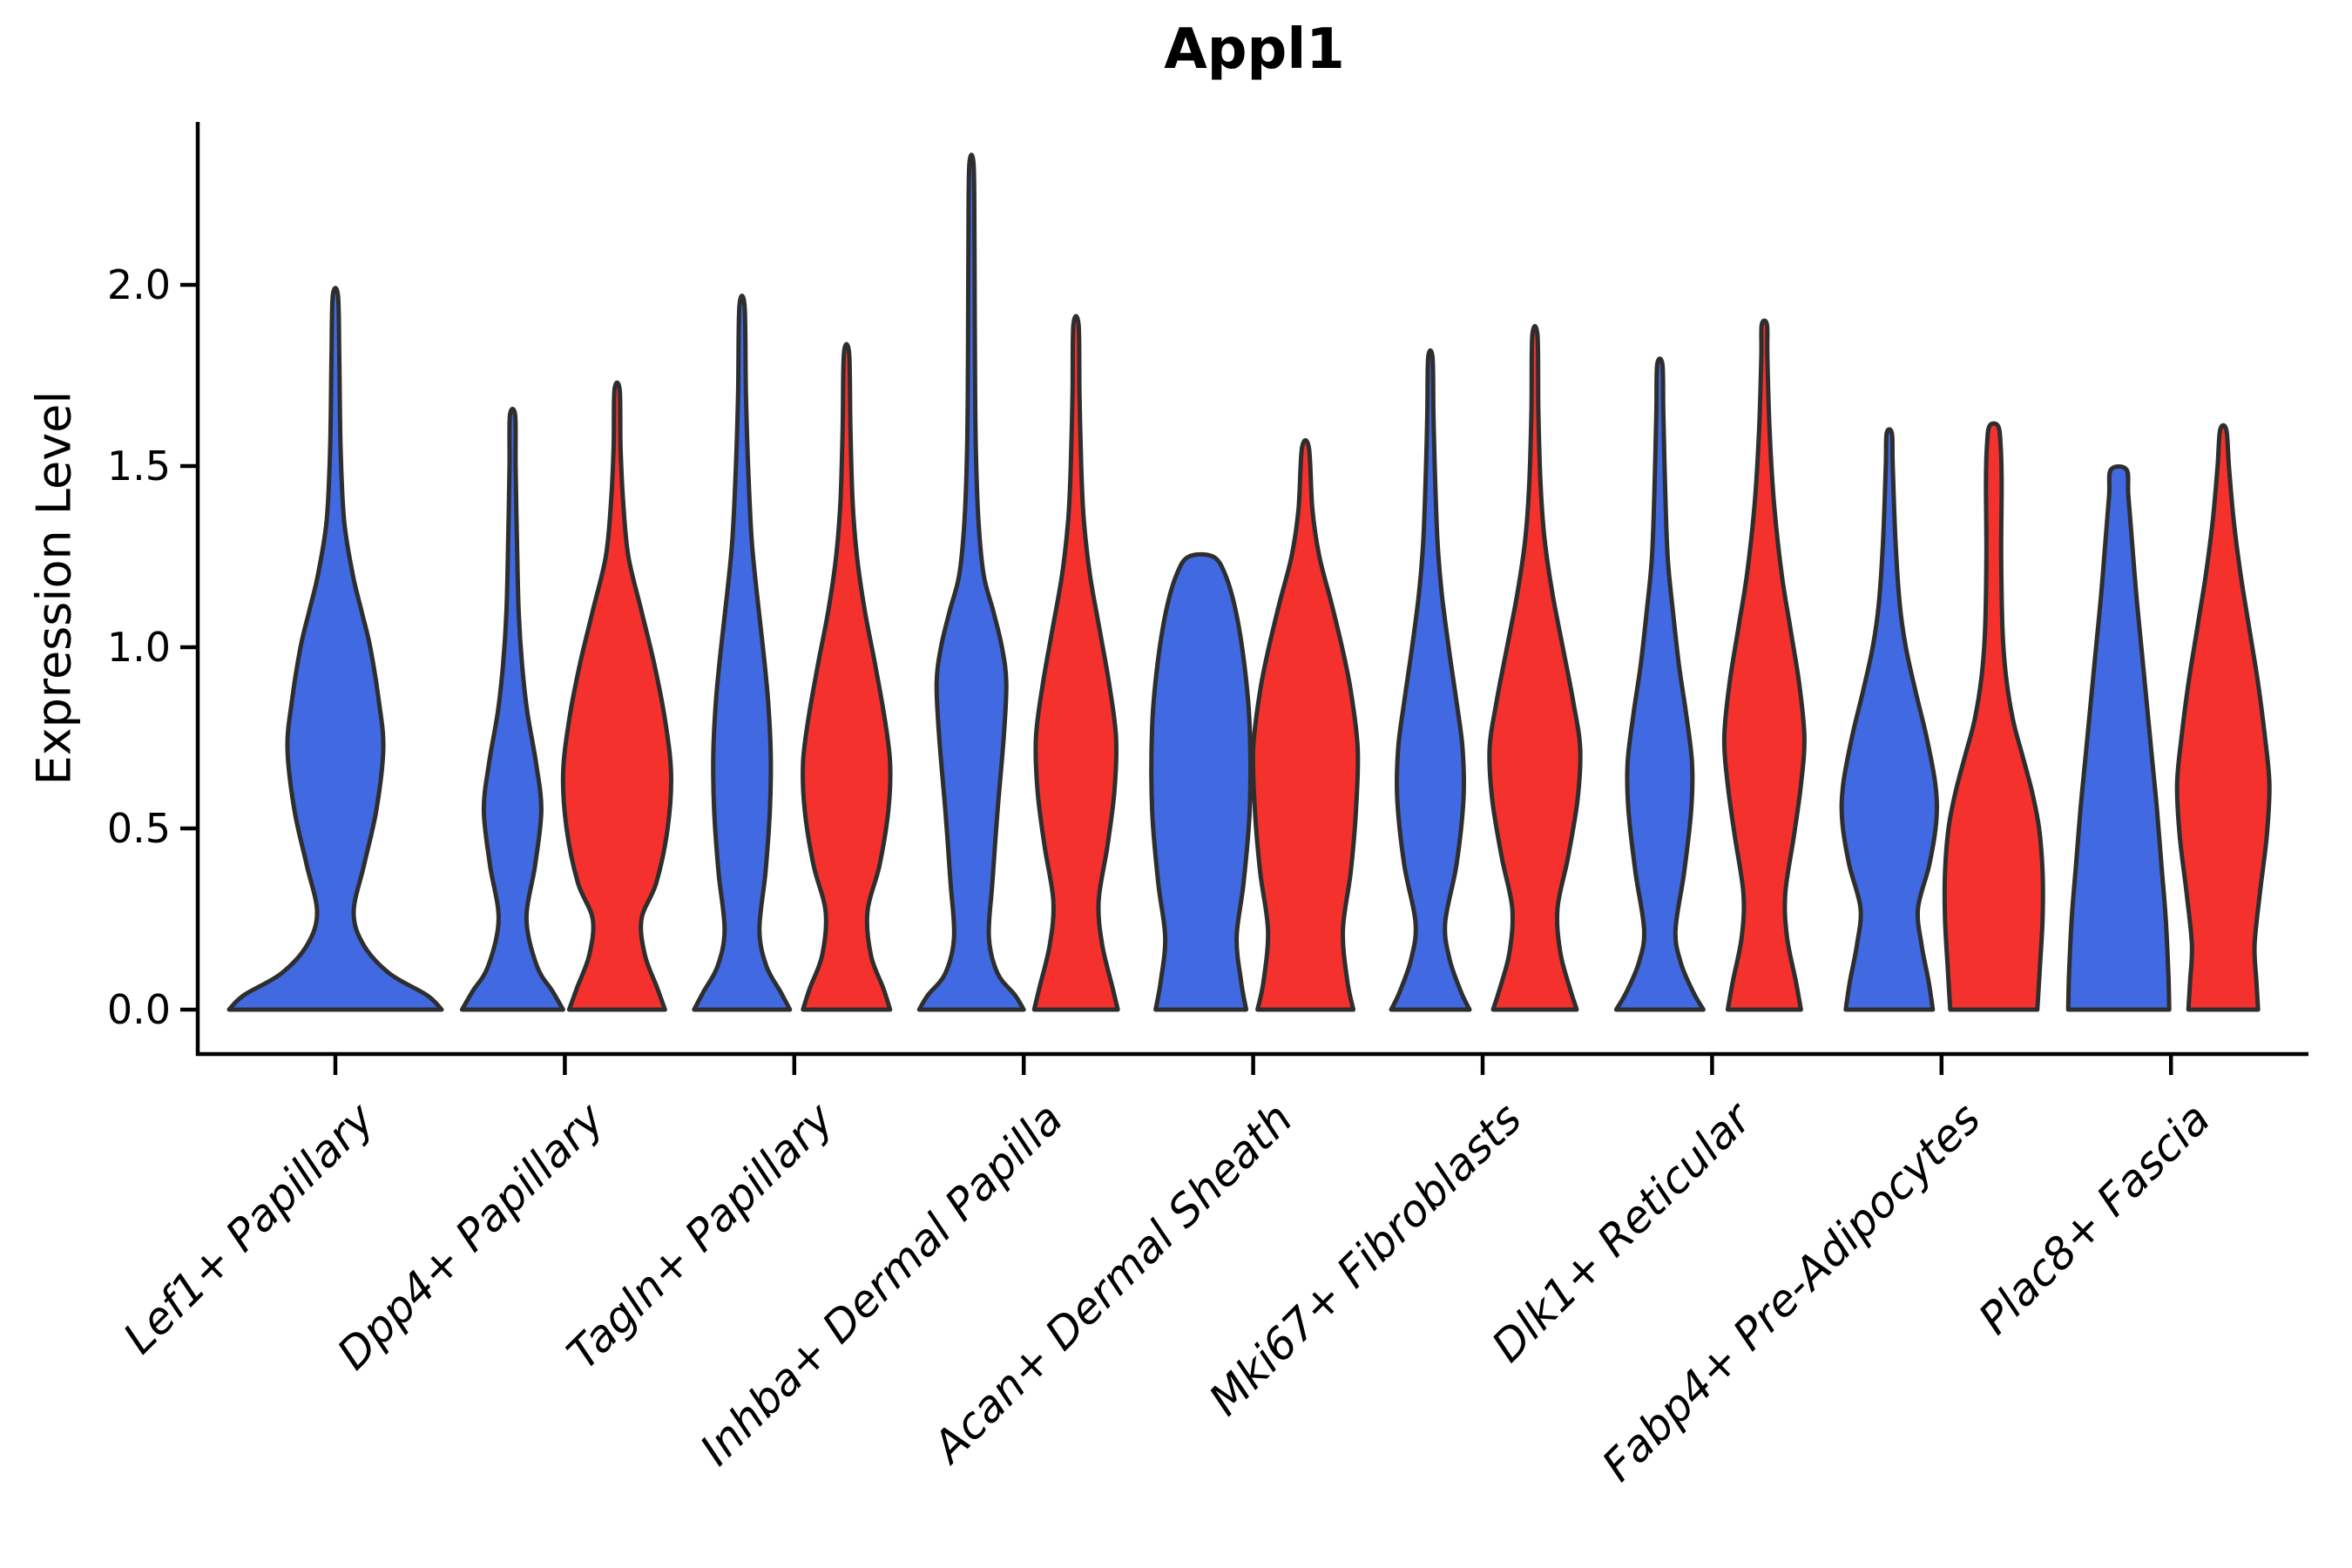 The height and width of the screenshot is (1568, 2352). I want to click on violin-blue-fabp4-pre-adipocytes, so click(1889, 719).